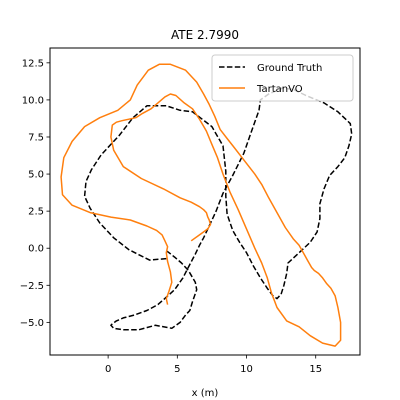 This screenshot has height=400, width=400. What do you see at coordinates (289, 68) in the screenshot?
I see `legend-label-ground-truth: Ground Truth` at bounding box center [289, 68].